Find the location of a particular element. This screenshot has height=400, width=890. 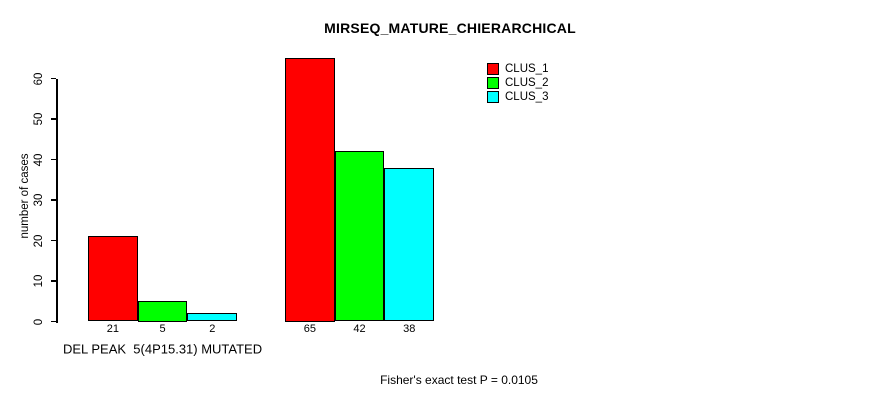

bar-value-label: 65 is located at coordinates (309, 329).